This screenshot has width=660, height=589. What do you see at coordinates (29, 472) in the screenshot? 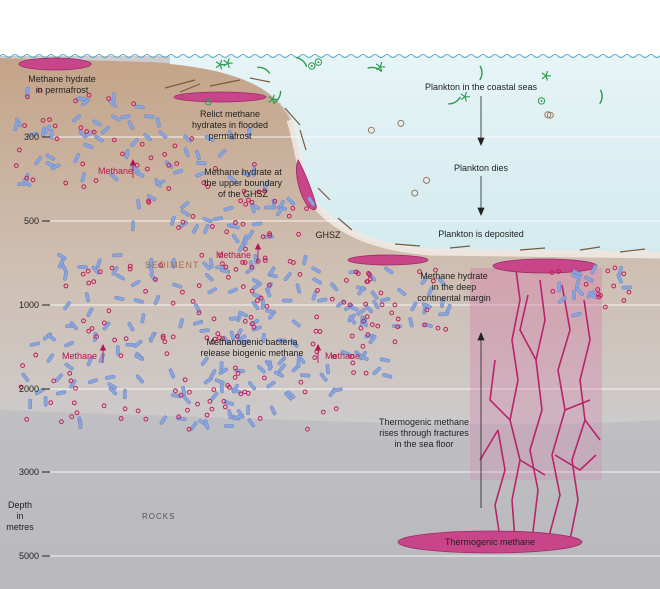
I see `depth-label-3000: 3000` at bounding box center [29, 472].